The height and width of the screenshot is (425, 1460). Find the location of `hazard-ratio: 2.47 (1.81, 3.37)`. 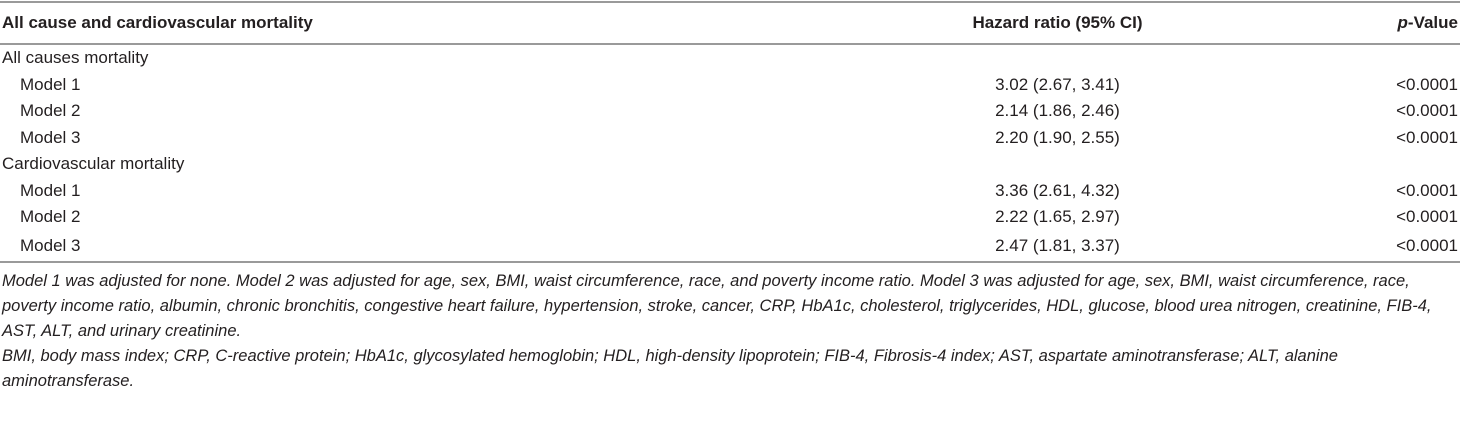

hazard-ratio: 2.47 (1.81, 3.37) is located at coordinates (1057, 245).